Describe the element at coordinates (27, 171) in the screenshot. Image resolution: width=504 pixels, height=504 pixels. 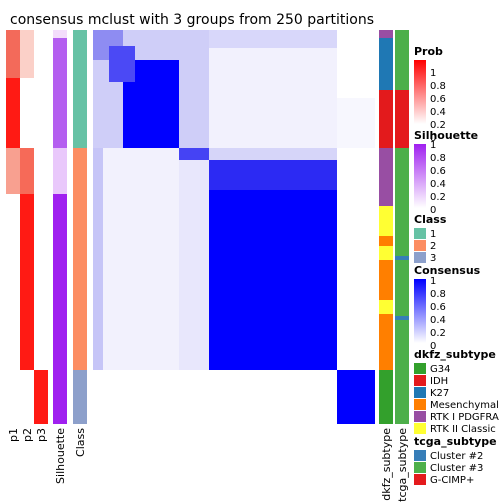
I see `p2-seg-b` at that location.